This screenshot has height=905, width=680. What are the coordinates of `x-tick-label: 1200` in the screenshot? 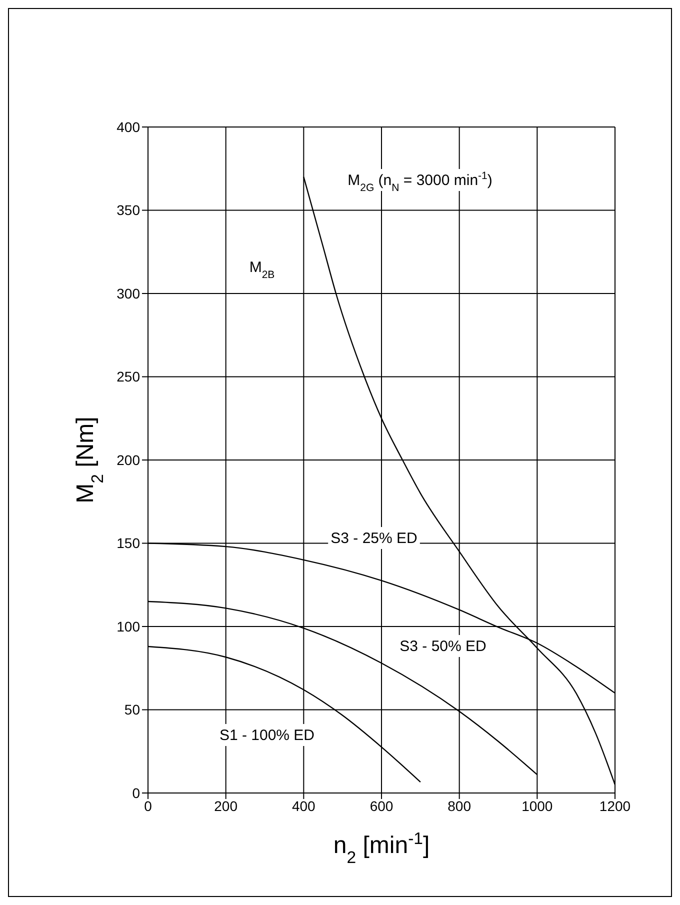 It's located at (615, 806).